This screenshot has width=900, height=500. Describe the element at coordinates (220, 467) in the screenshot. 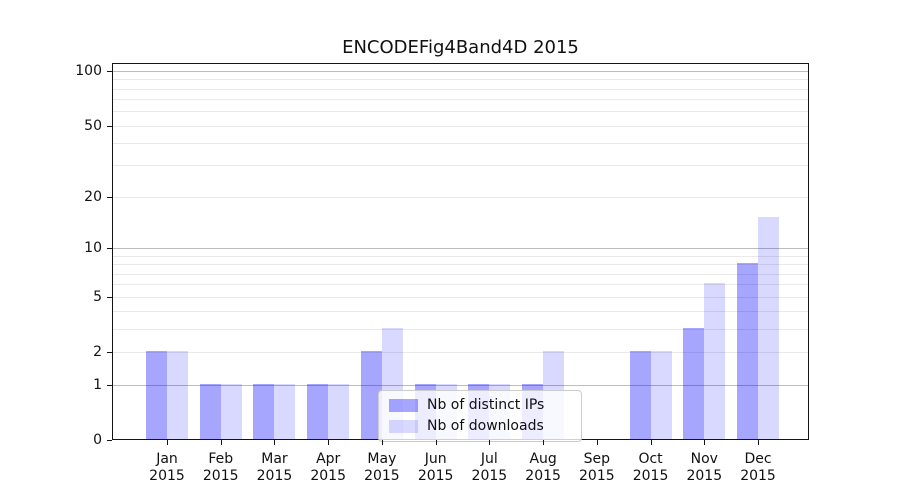

I see `x-axis-tick-label: Feb 2015` at that location.